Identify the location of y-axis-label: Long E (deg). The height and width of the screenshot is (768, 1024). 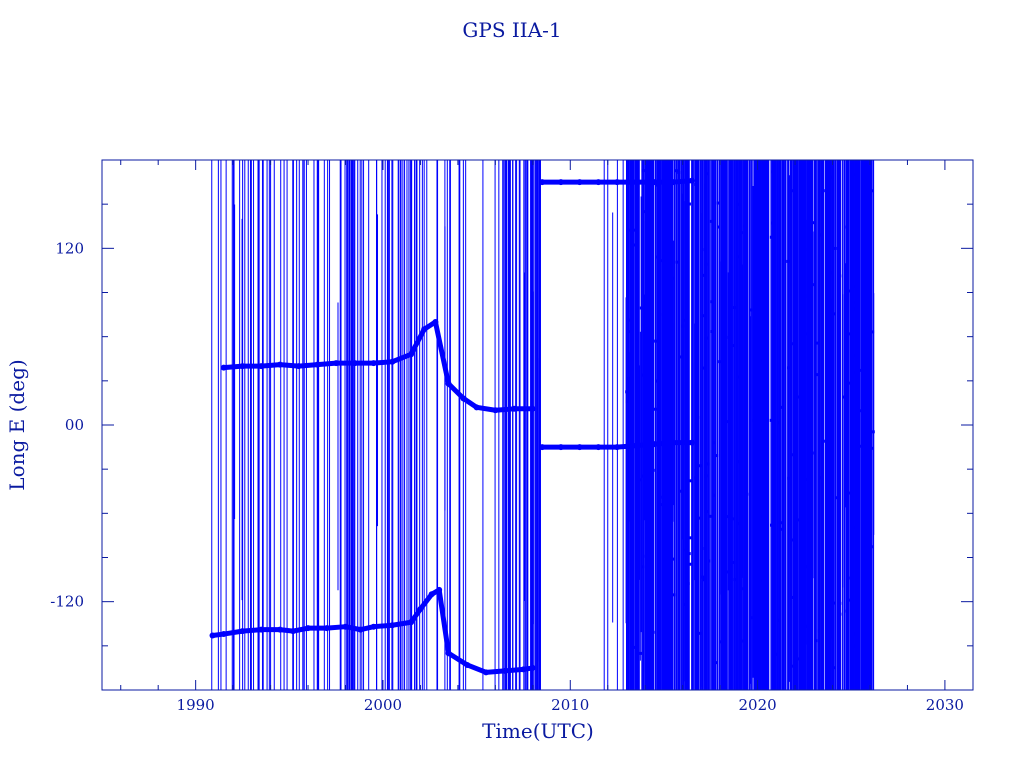
(17, 424).